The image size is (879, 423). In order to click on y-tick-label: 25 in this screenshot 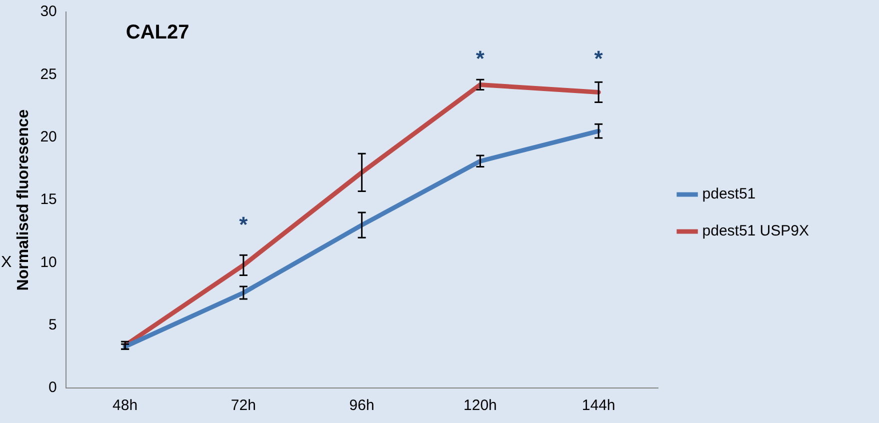, I will do `click(48, 74)`.